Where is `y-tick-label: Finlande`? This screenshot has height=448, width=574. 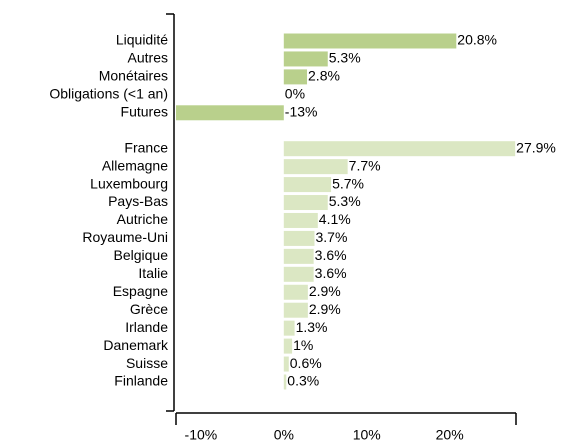 y-tick-label: Finlande is located at coordinates (141, 381).